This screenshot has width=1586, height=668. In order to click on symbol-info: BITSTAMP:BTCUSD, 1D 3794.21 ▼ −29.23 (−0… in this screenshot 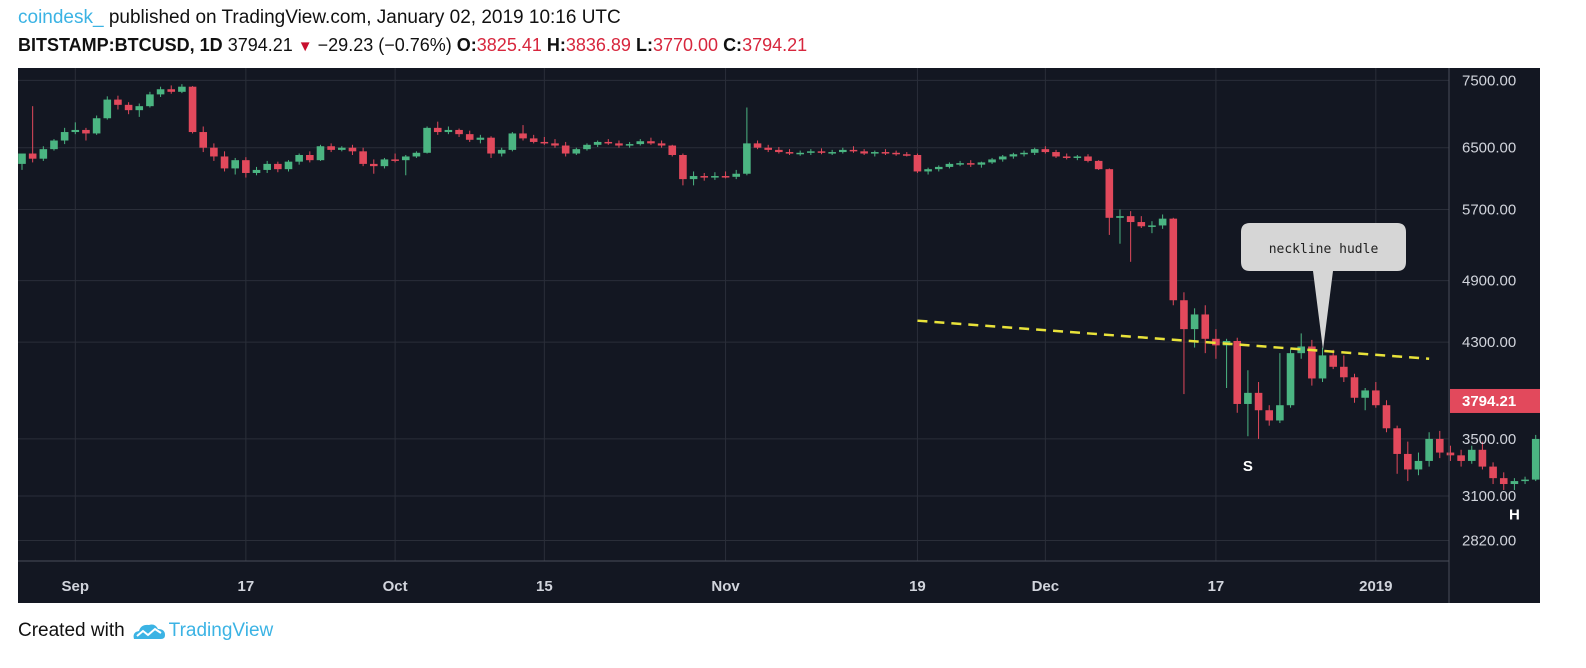, I will do `click(412, 45)`.